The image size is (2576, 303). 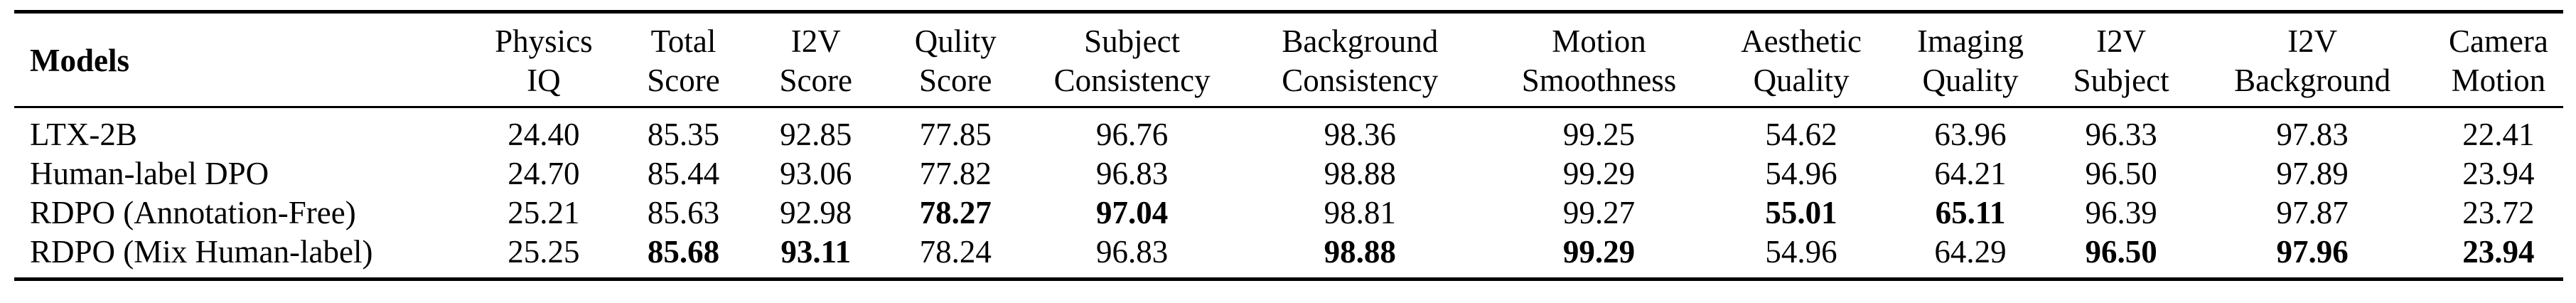 What do you see at coordinates (683, 134) in the screenshot?
I see `score-cell: 85.35` at bounding box center [683, 134].